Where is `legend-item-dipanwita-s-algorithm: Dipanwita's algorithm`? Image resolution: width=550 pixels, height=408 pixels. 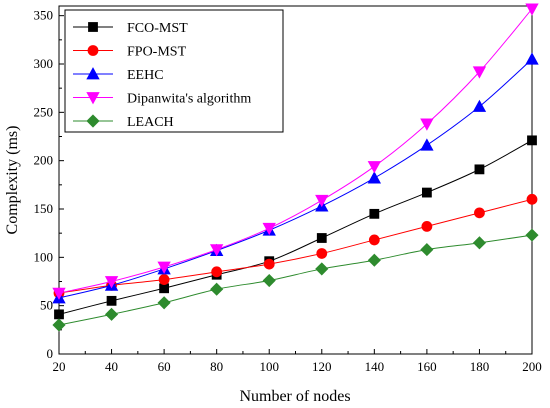 legend-item-dipanwita-s-algorithm: Dipanwita's algorithm is located at coordinates (162, 99).